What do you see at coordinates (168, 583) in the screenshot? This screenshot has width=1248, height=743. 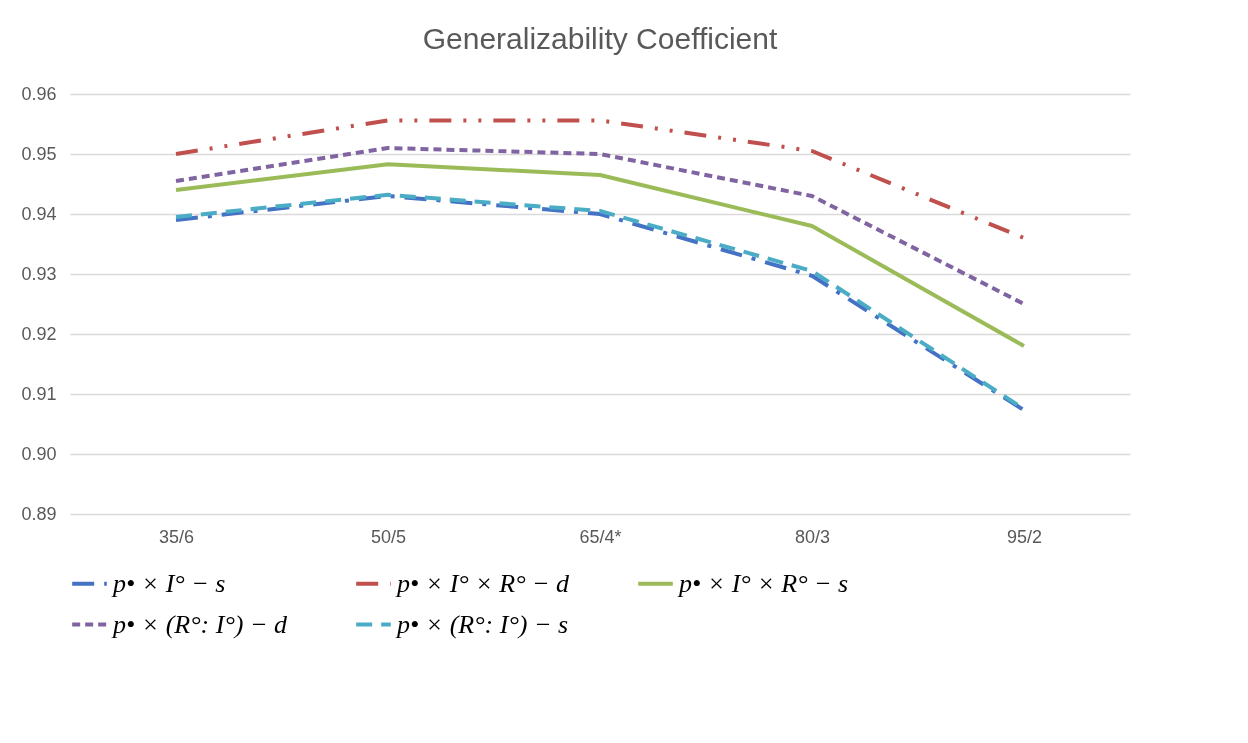 I see `legend-label: p• × I° − s` at bounding box center [168, 583].